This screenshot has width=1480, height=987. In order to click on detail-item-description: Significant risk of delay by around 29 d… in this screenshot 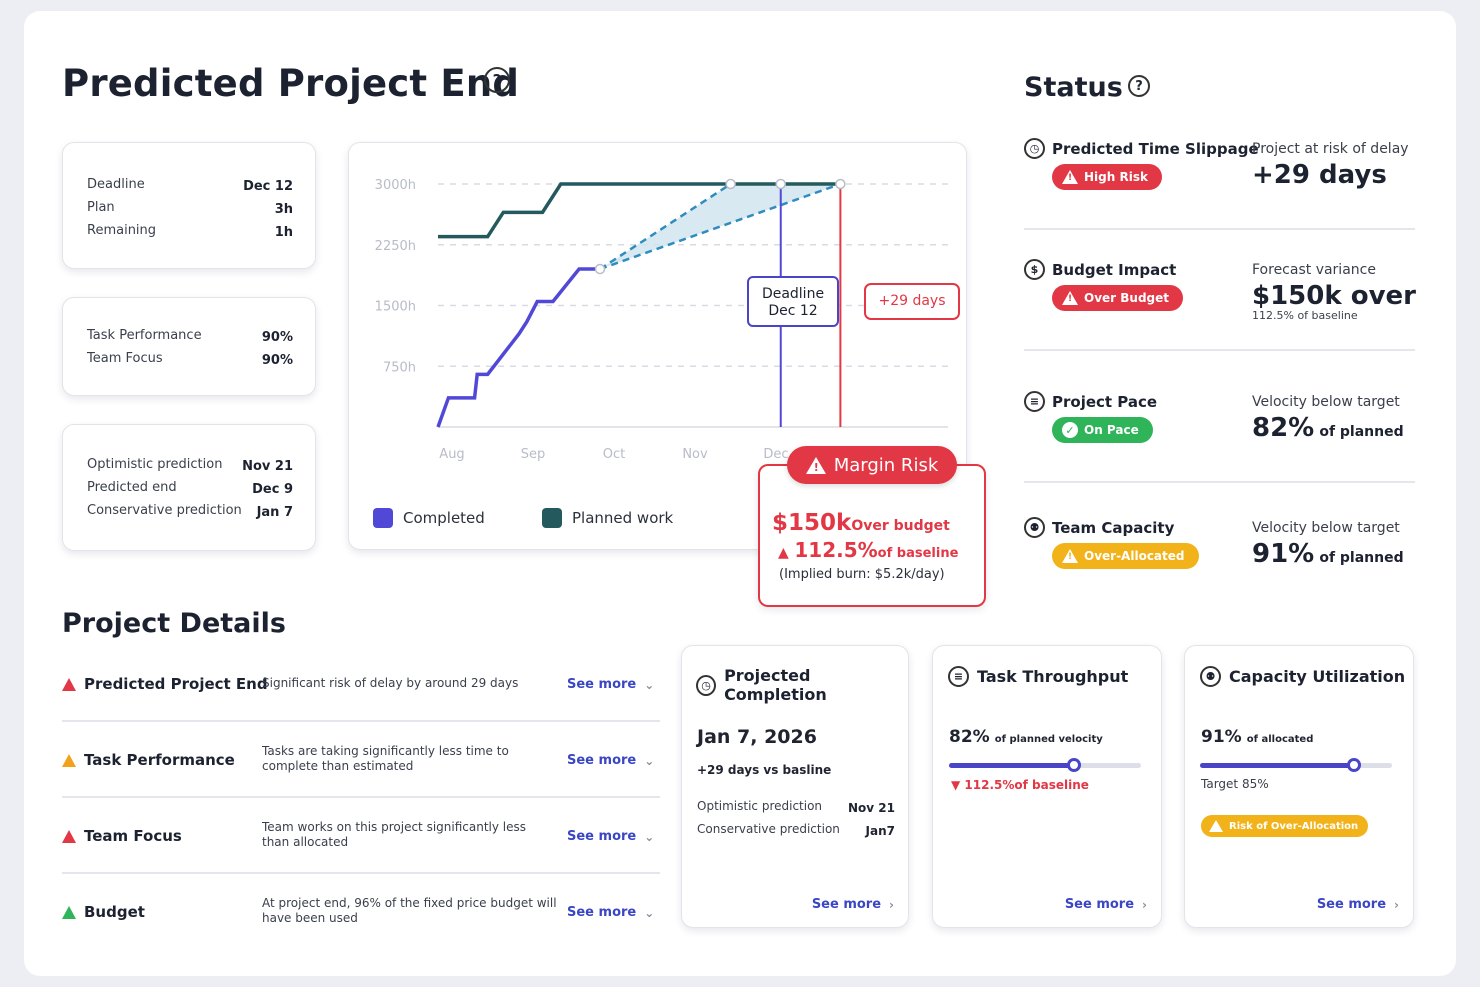, I will do `click(412, 683)`.